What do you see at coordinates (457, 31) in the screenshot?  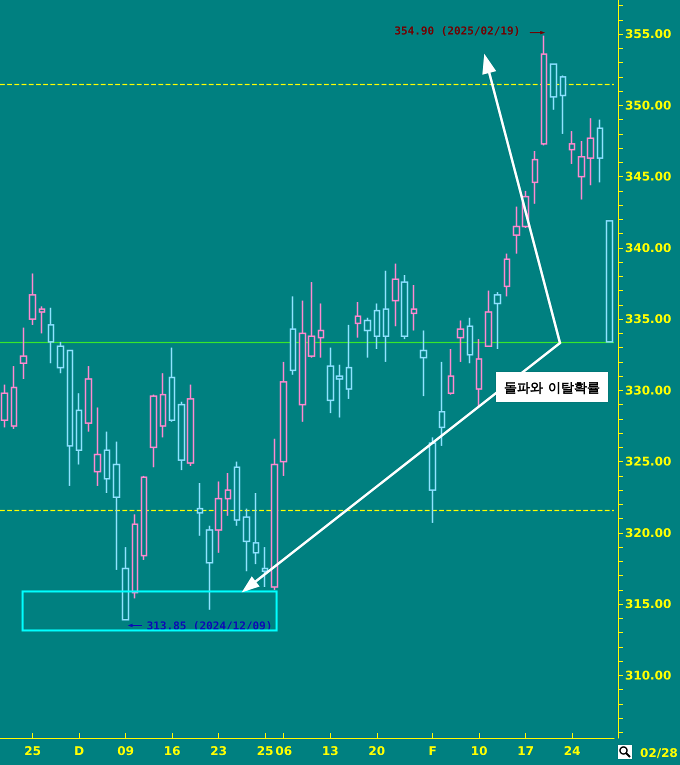 I see `annotation: 354.90 (2025/02/19)` at bounding box center [457, 31].